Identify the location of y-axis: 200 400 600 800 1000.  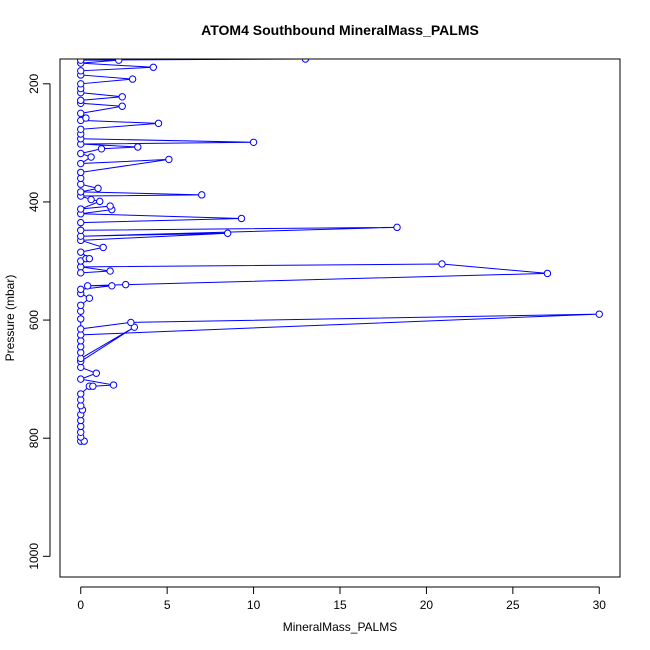
(39, 321).